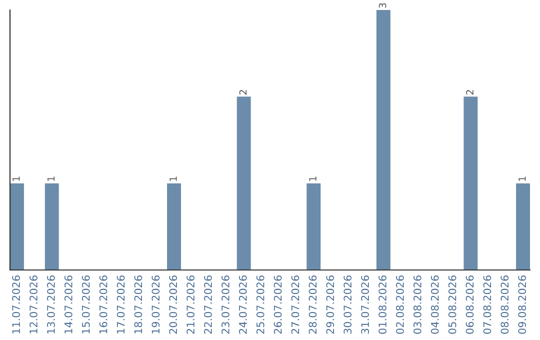 Image resolution: width=540 pixels, height=340 pixels. Describe the element at coordinates (278, 305) in the screenshot. I see `x-tick-label: 26.07.2026` at that location.